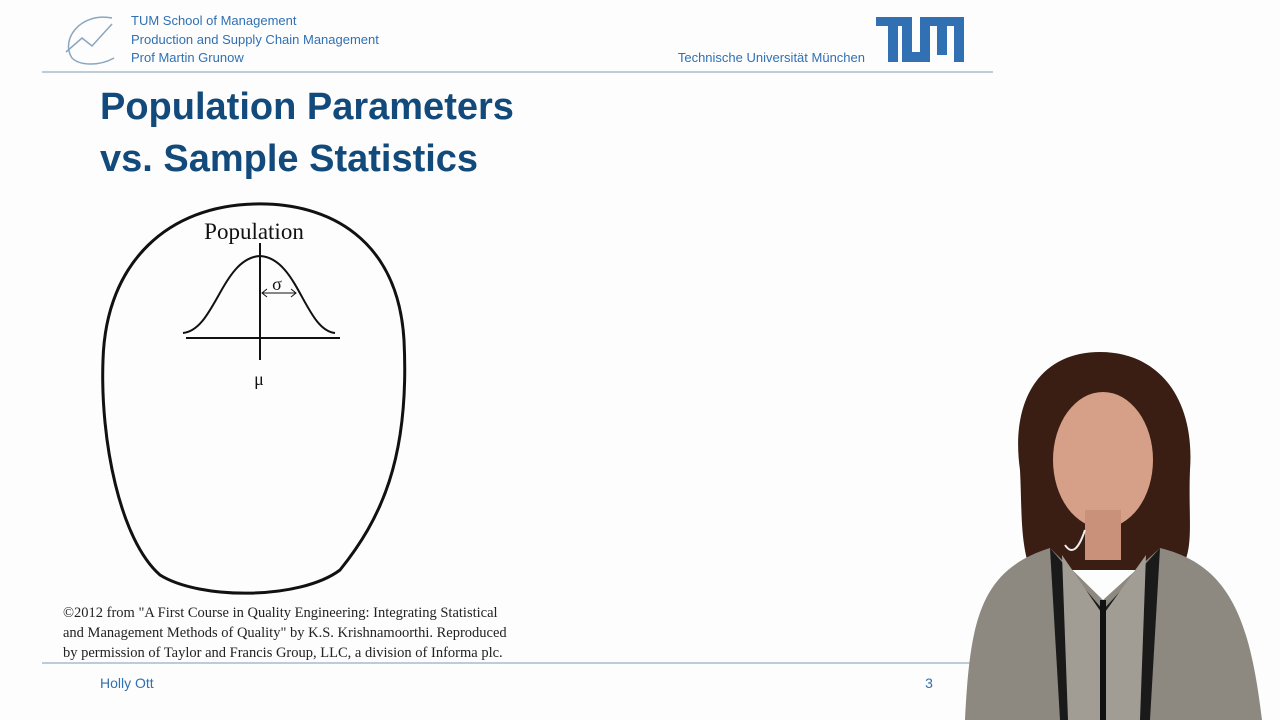 This screenshot has height=720, width=1280. I want to click on population-outline, so click(254, 398).